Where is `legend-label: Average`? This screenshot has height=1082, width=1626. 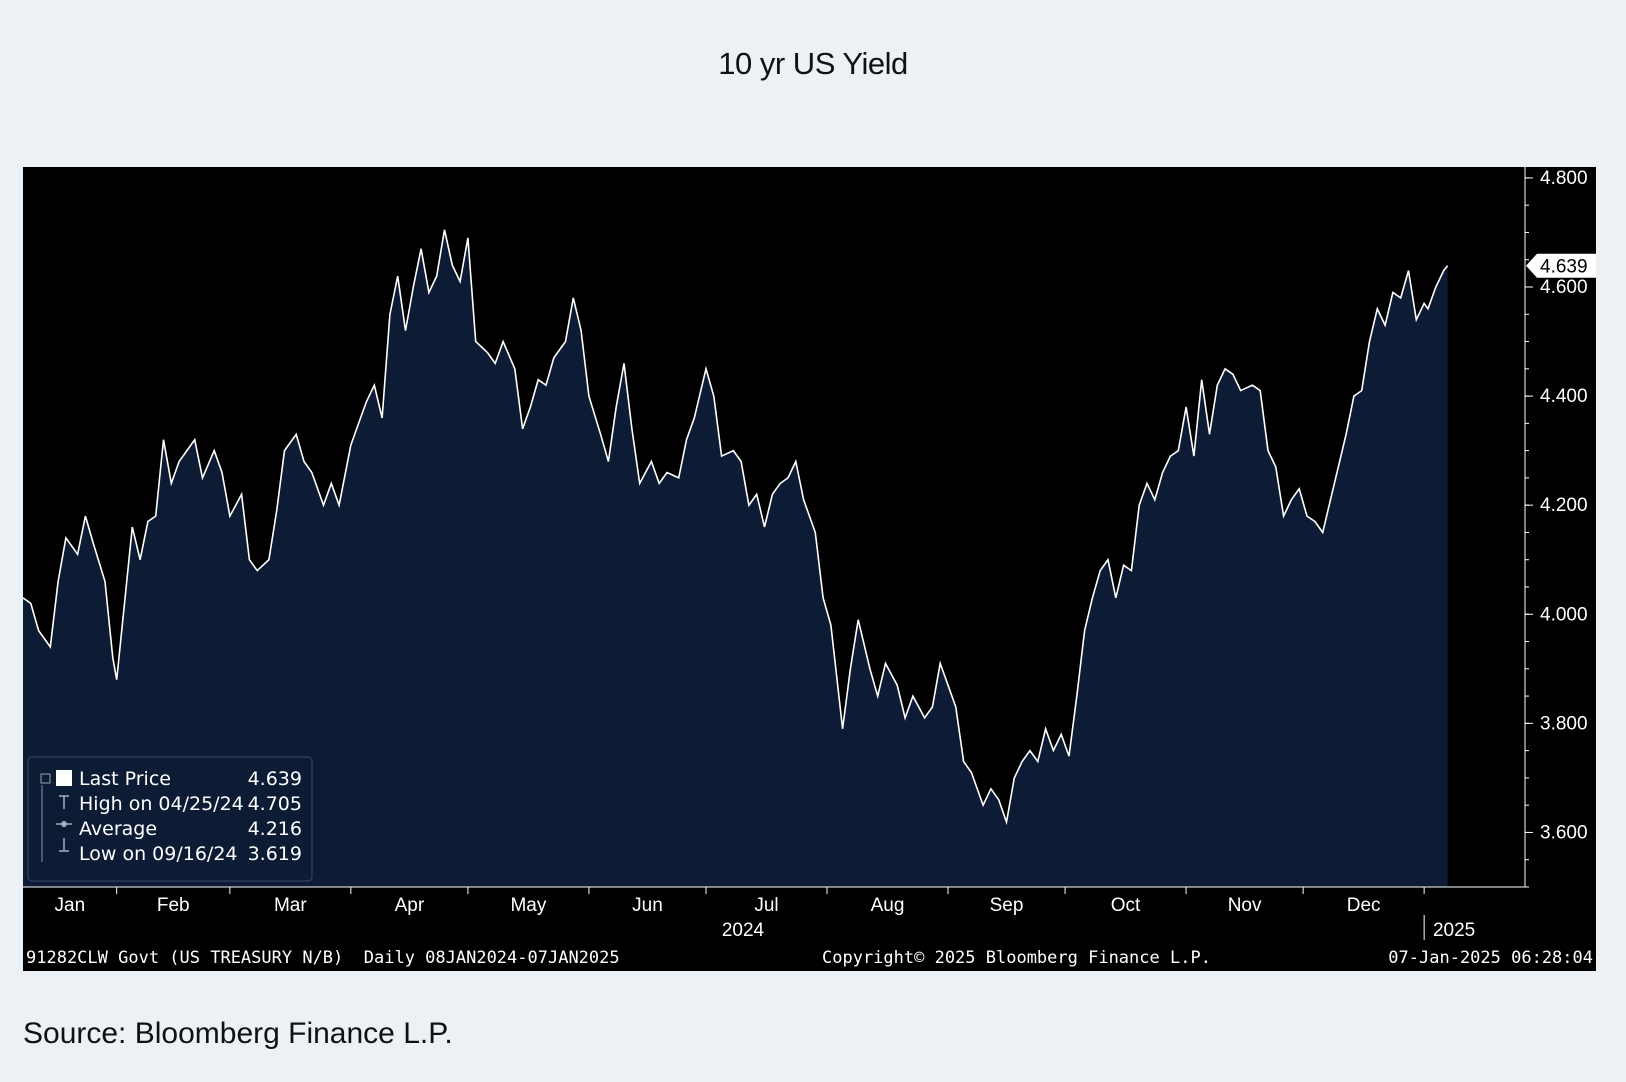 legend-label: Average is located at coordinates (118, 829).